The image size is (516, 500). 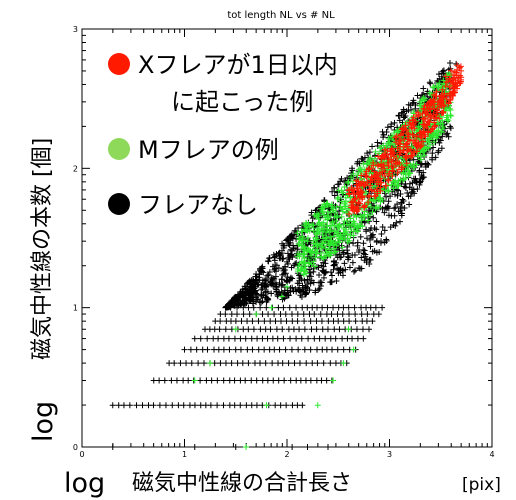 What do you see at coordinates (75, 308) in the screenshot?
I see `y-tick-label: 1` at bounding box center [75, 308].